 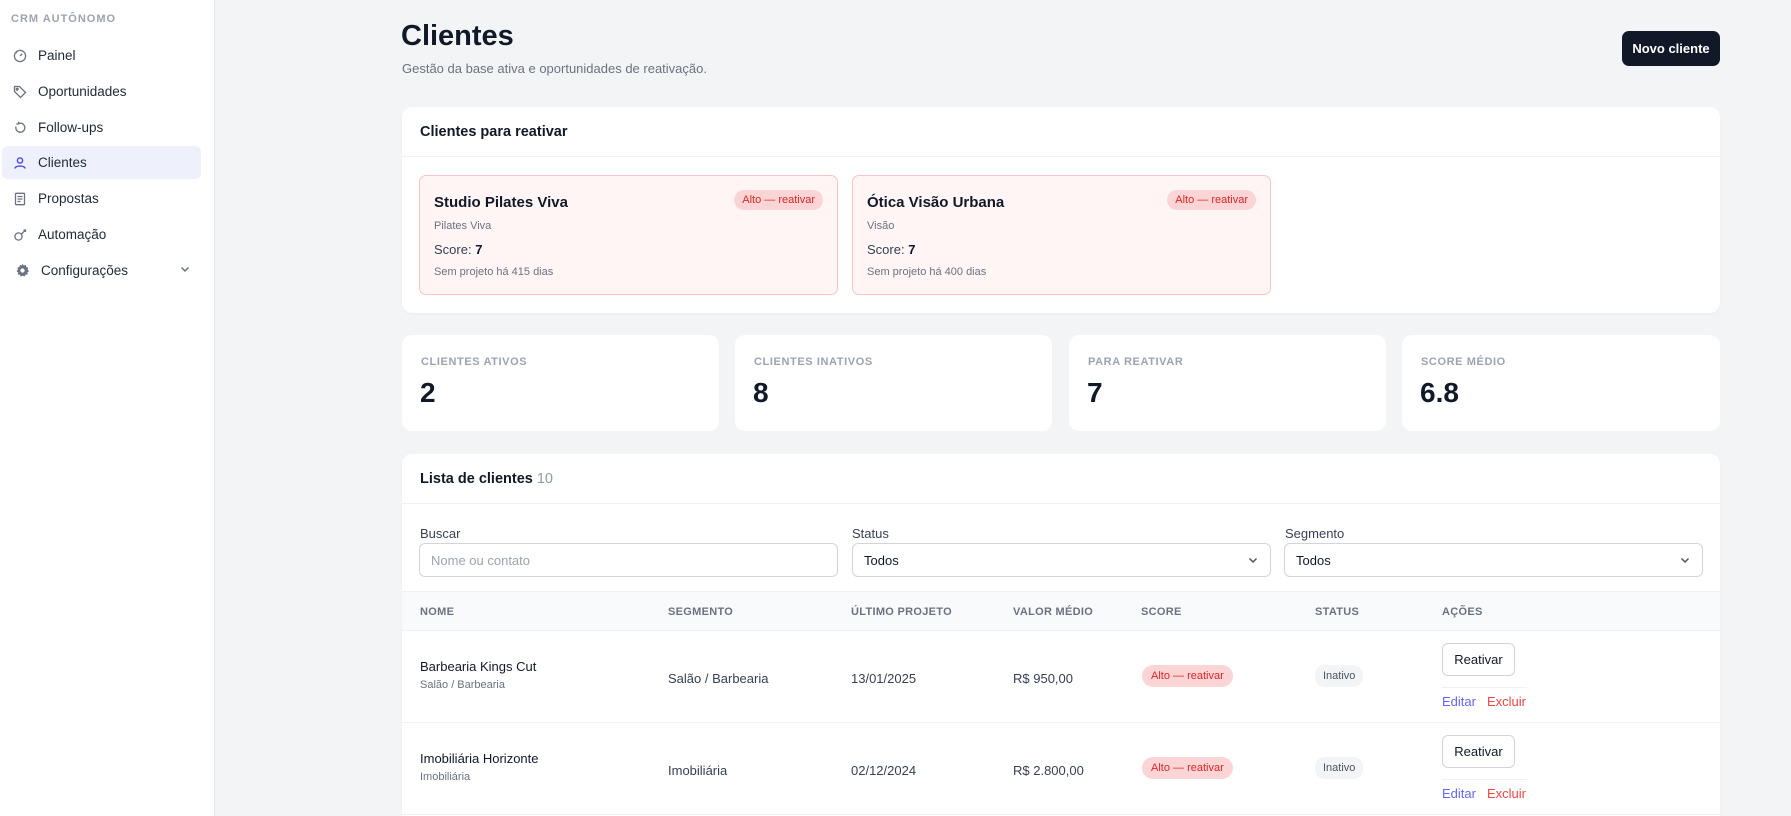 I want to click on sidebar-item-automacao: Automação, so click(x=101, y=234).